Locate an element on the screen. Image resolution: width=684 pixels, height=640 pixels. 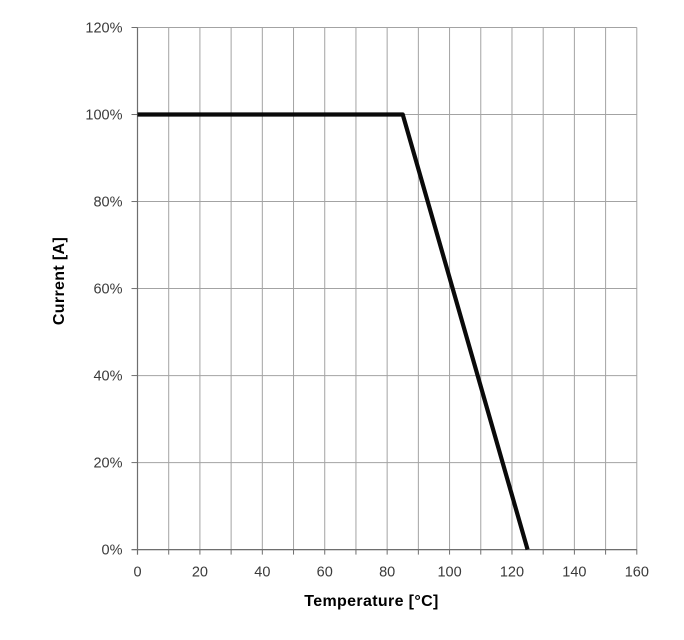
y-axis-tick-labels: 0% 20% 40% 60% 80% 100% 120% is located at coordinates (103, 290).